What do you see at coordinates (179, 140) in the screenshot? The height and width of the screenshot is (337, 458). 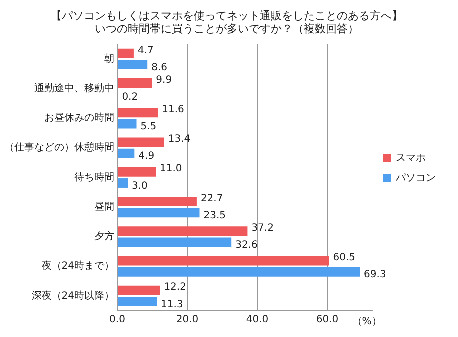 I see `data-label: 13.4` at bounding box center [179, 140].